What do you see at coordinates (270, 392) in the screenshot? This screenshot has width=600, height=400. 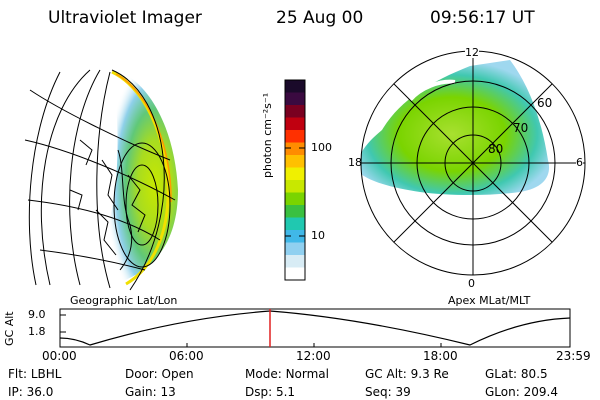 I see `dsp-label: Dsp: 5.1` at bounding box center [270, 392].